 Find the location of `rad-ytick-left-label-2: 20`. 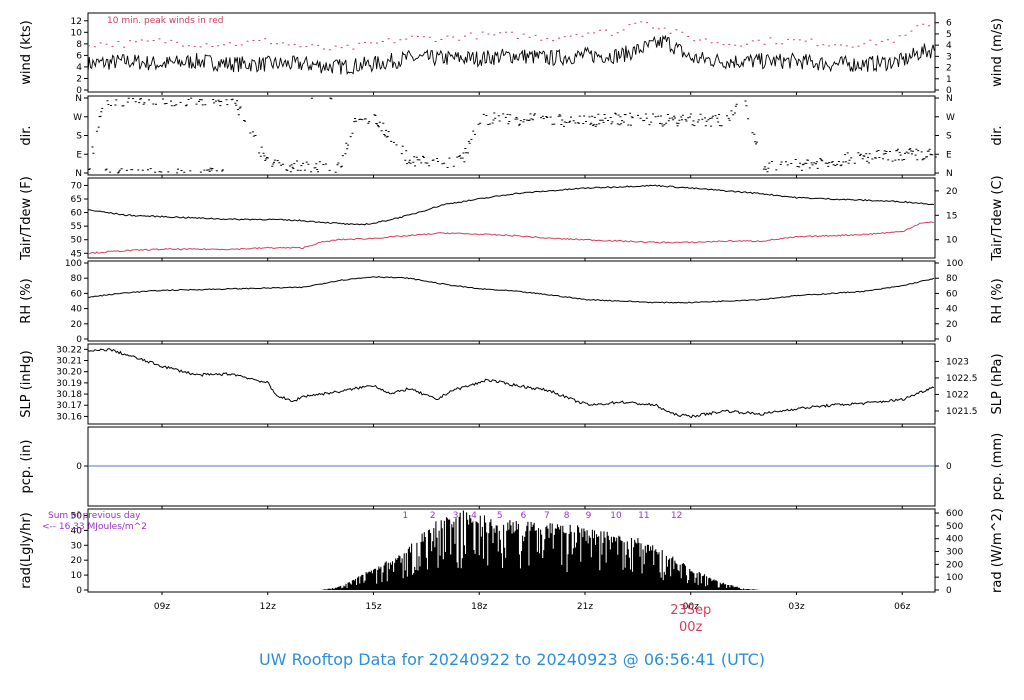

rad-ytick-left-label-2: 20 is located at coordinates (77, 561).